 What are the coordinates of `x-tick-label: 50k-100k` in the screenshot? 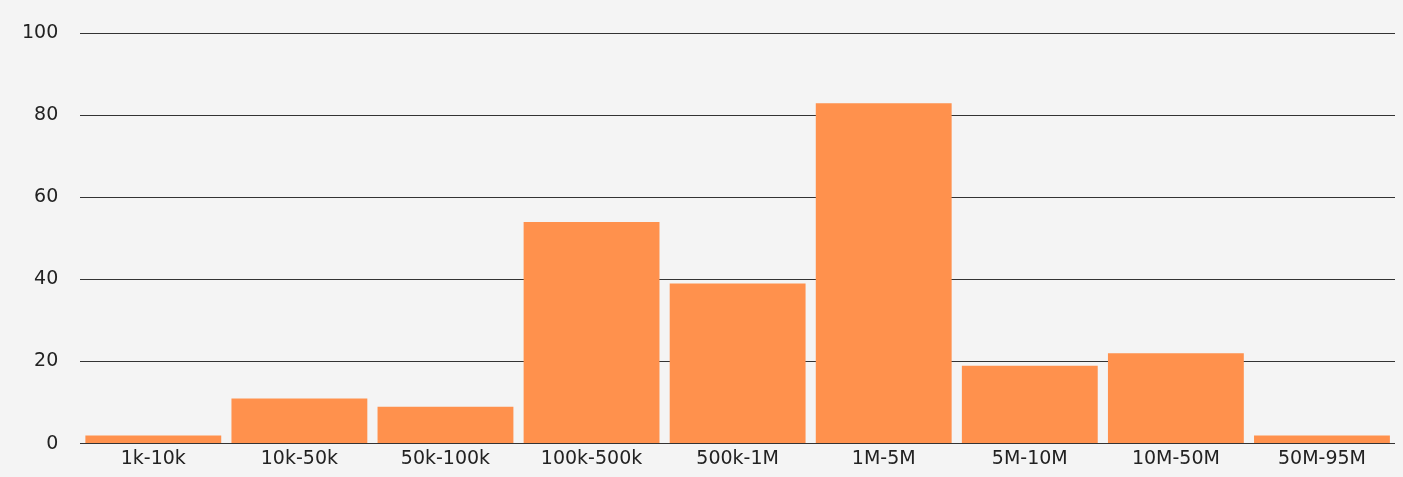 It's located at (445, 456).